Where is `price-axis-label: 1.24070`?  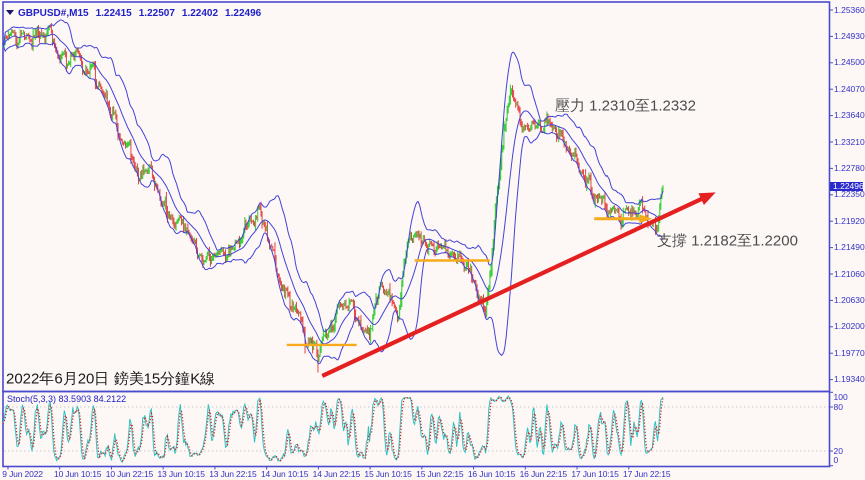
price-axis-label: 1.24070 is located at coordinates (849, 88).